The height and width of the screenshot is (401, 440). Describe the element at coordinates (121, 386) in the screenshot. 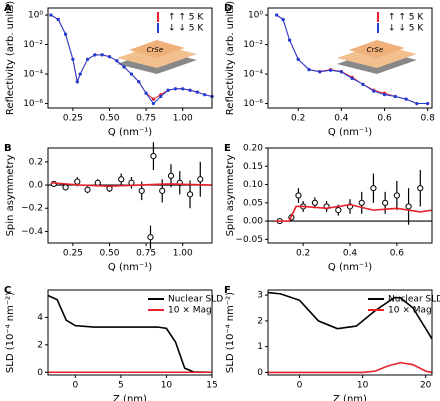

I see `x-tick-label: 5` at that location.